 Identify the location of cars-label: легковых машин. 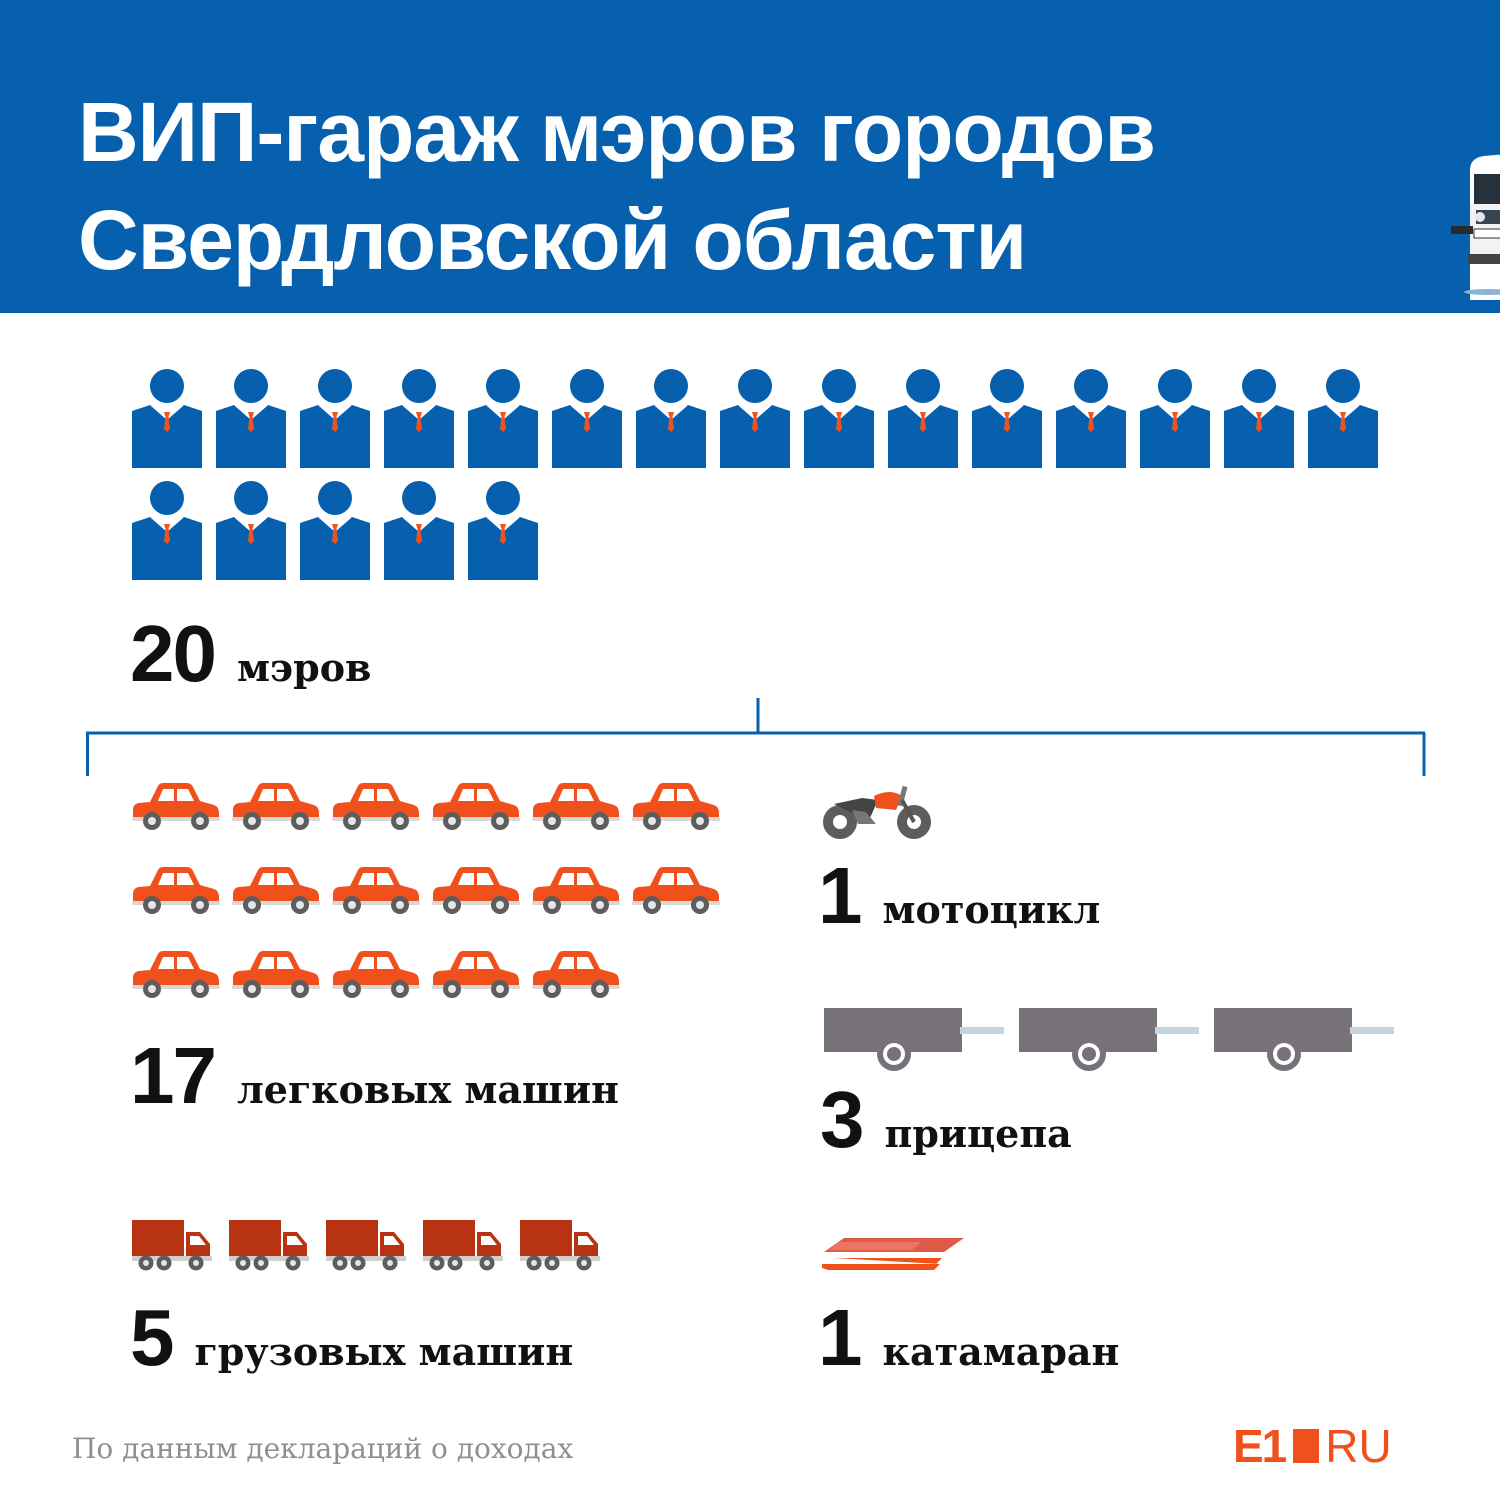
(427, 1089).